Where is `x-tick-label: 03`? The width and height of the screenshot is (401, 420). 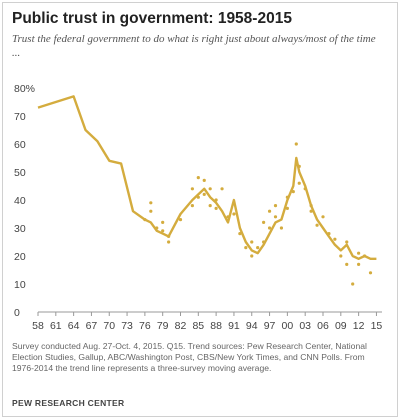
x-tick-label: 03 is located at coordinates (305, 326).